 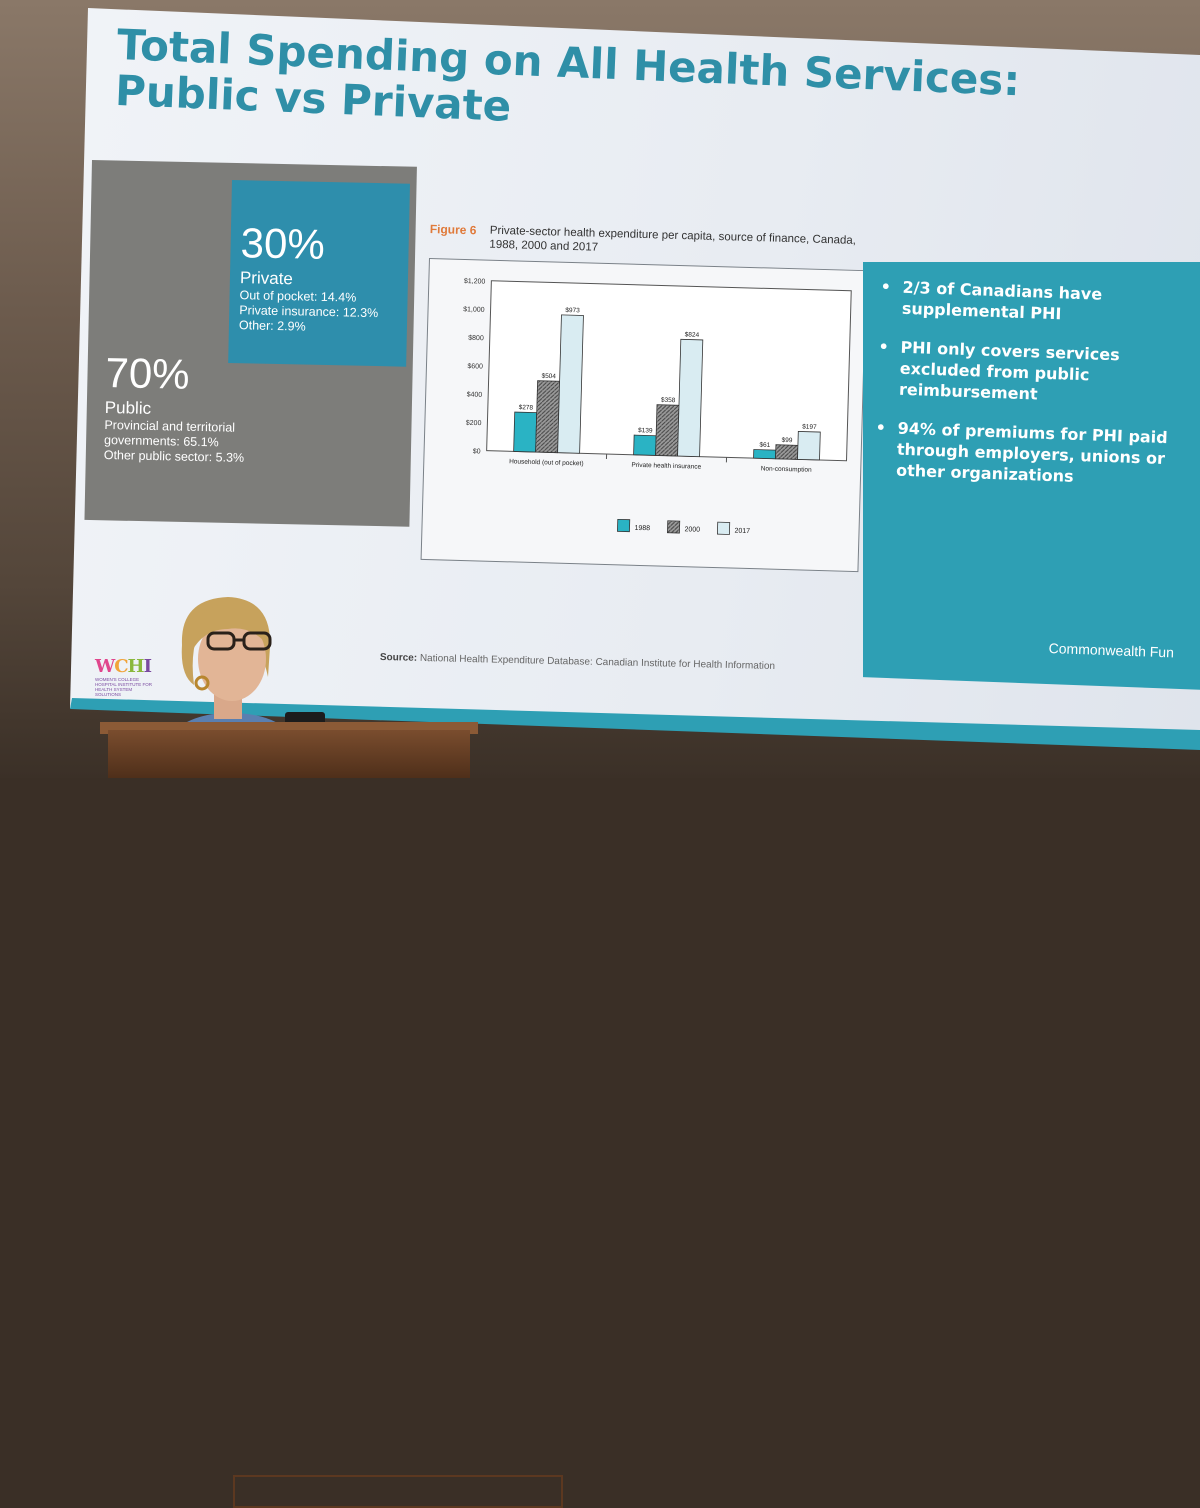 What do you see at coordinates (764, 445) in the screenshot?
I see `data-label: $61` at bounding box center [764, 445].